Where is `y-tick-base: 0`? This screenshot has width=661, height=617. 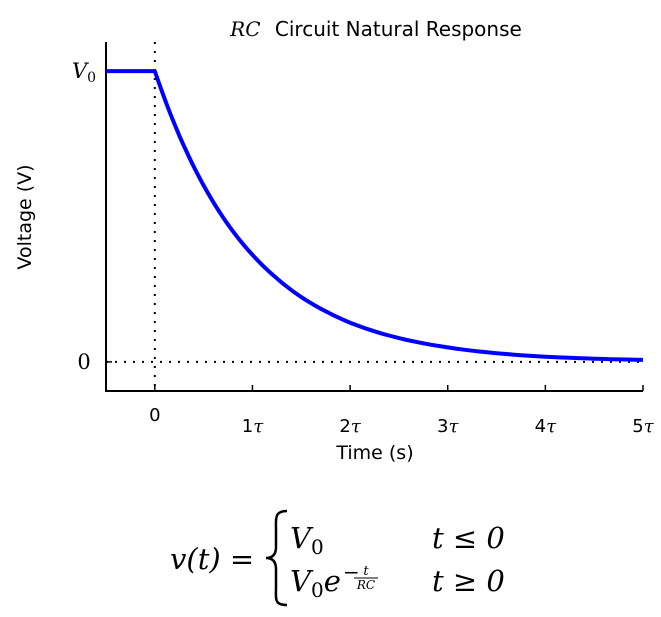
y-tick-base: 0 is located at coordinates (83, 362).